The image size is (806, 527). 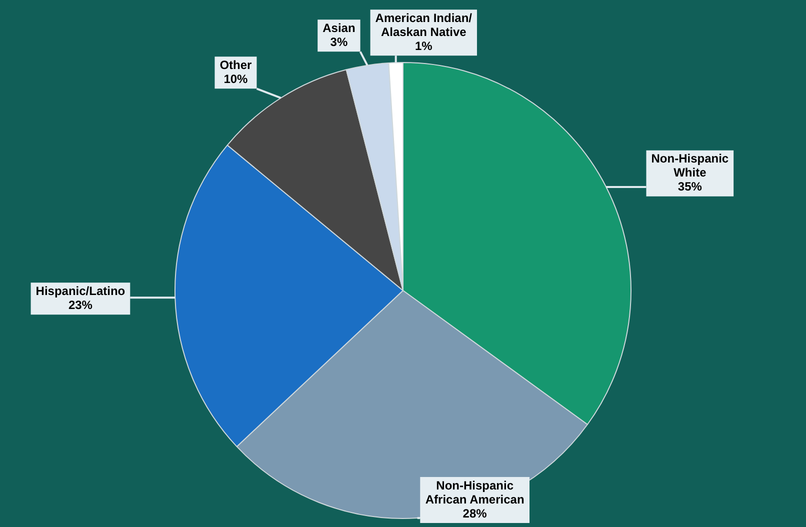 I want to click on slice-label: American Indian/ Alaskan Native, so click(x=424, y=24).